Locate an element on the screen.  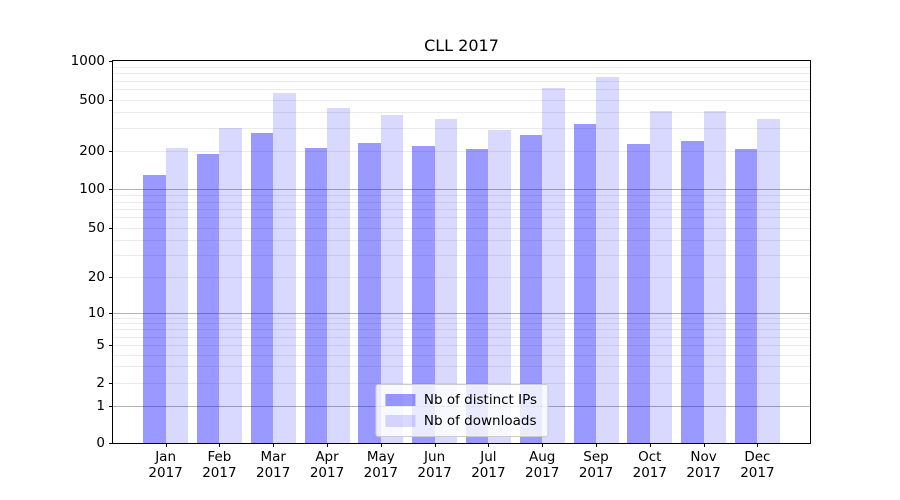
bar-distinct-ips-sep is located at coordinates (584, 283).